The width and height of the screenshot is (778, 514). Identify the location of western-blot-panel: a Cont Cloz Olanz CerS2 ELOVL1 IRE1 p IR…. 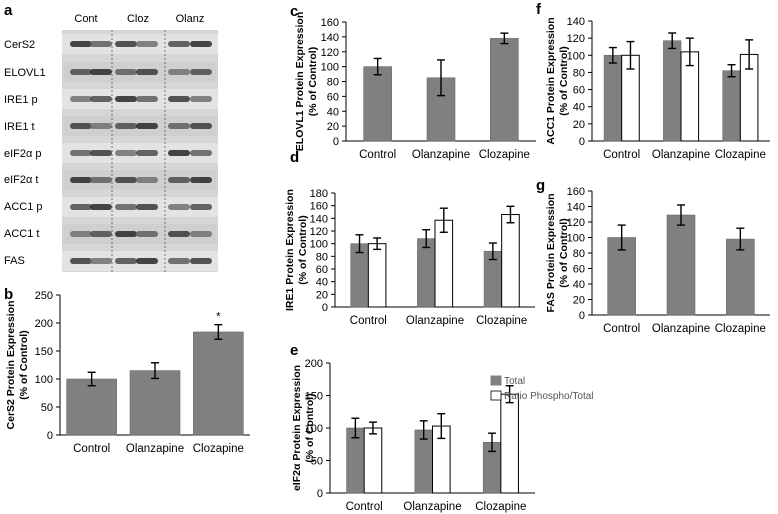
(111, 137).